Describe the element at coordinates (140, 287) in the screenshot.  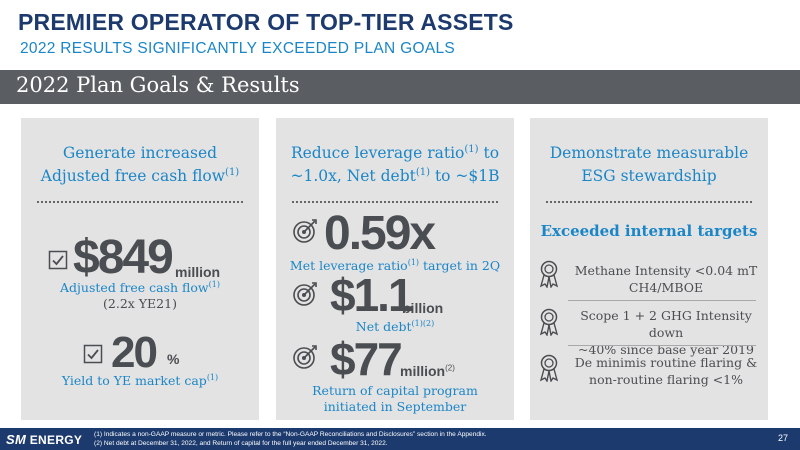
I see `metric-label: Adjusted free cash flow(1)` at that location.